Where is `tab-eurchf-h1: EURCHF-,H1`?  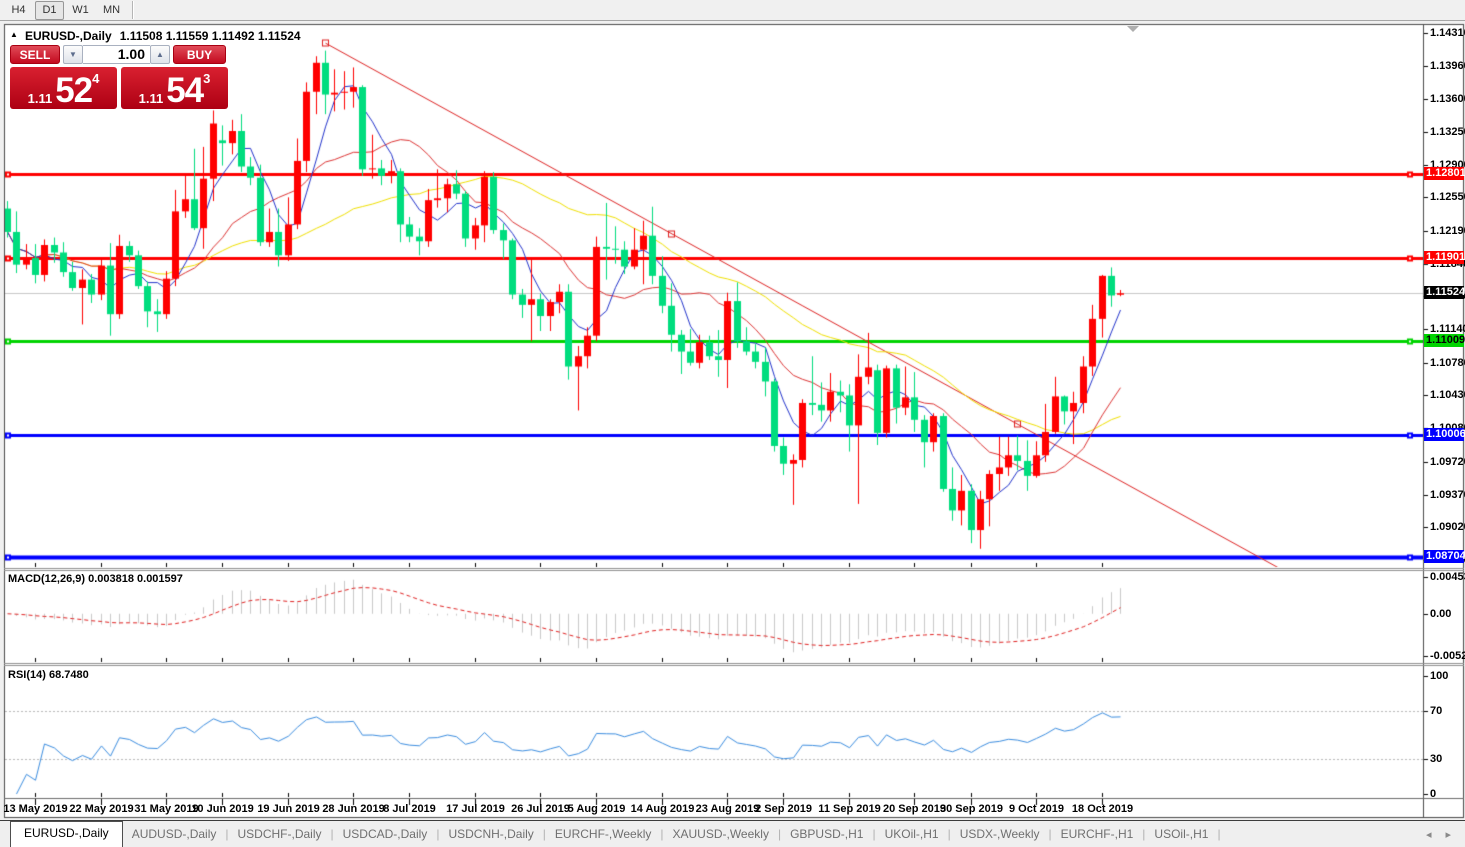
tab-eurchf-h1: EURCHF-,H1 is located at coordinates (1097, 834).